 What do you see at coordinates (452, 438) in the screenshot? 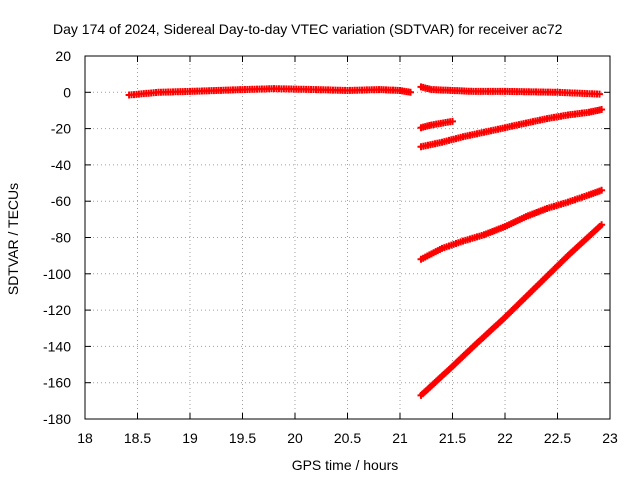
I see `x-tick-label: 21.5` at bounding box center [452, 438].